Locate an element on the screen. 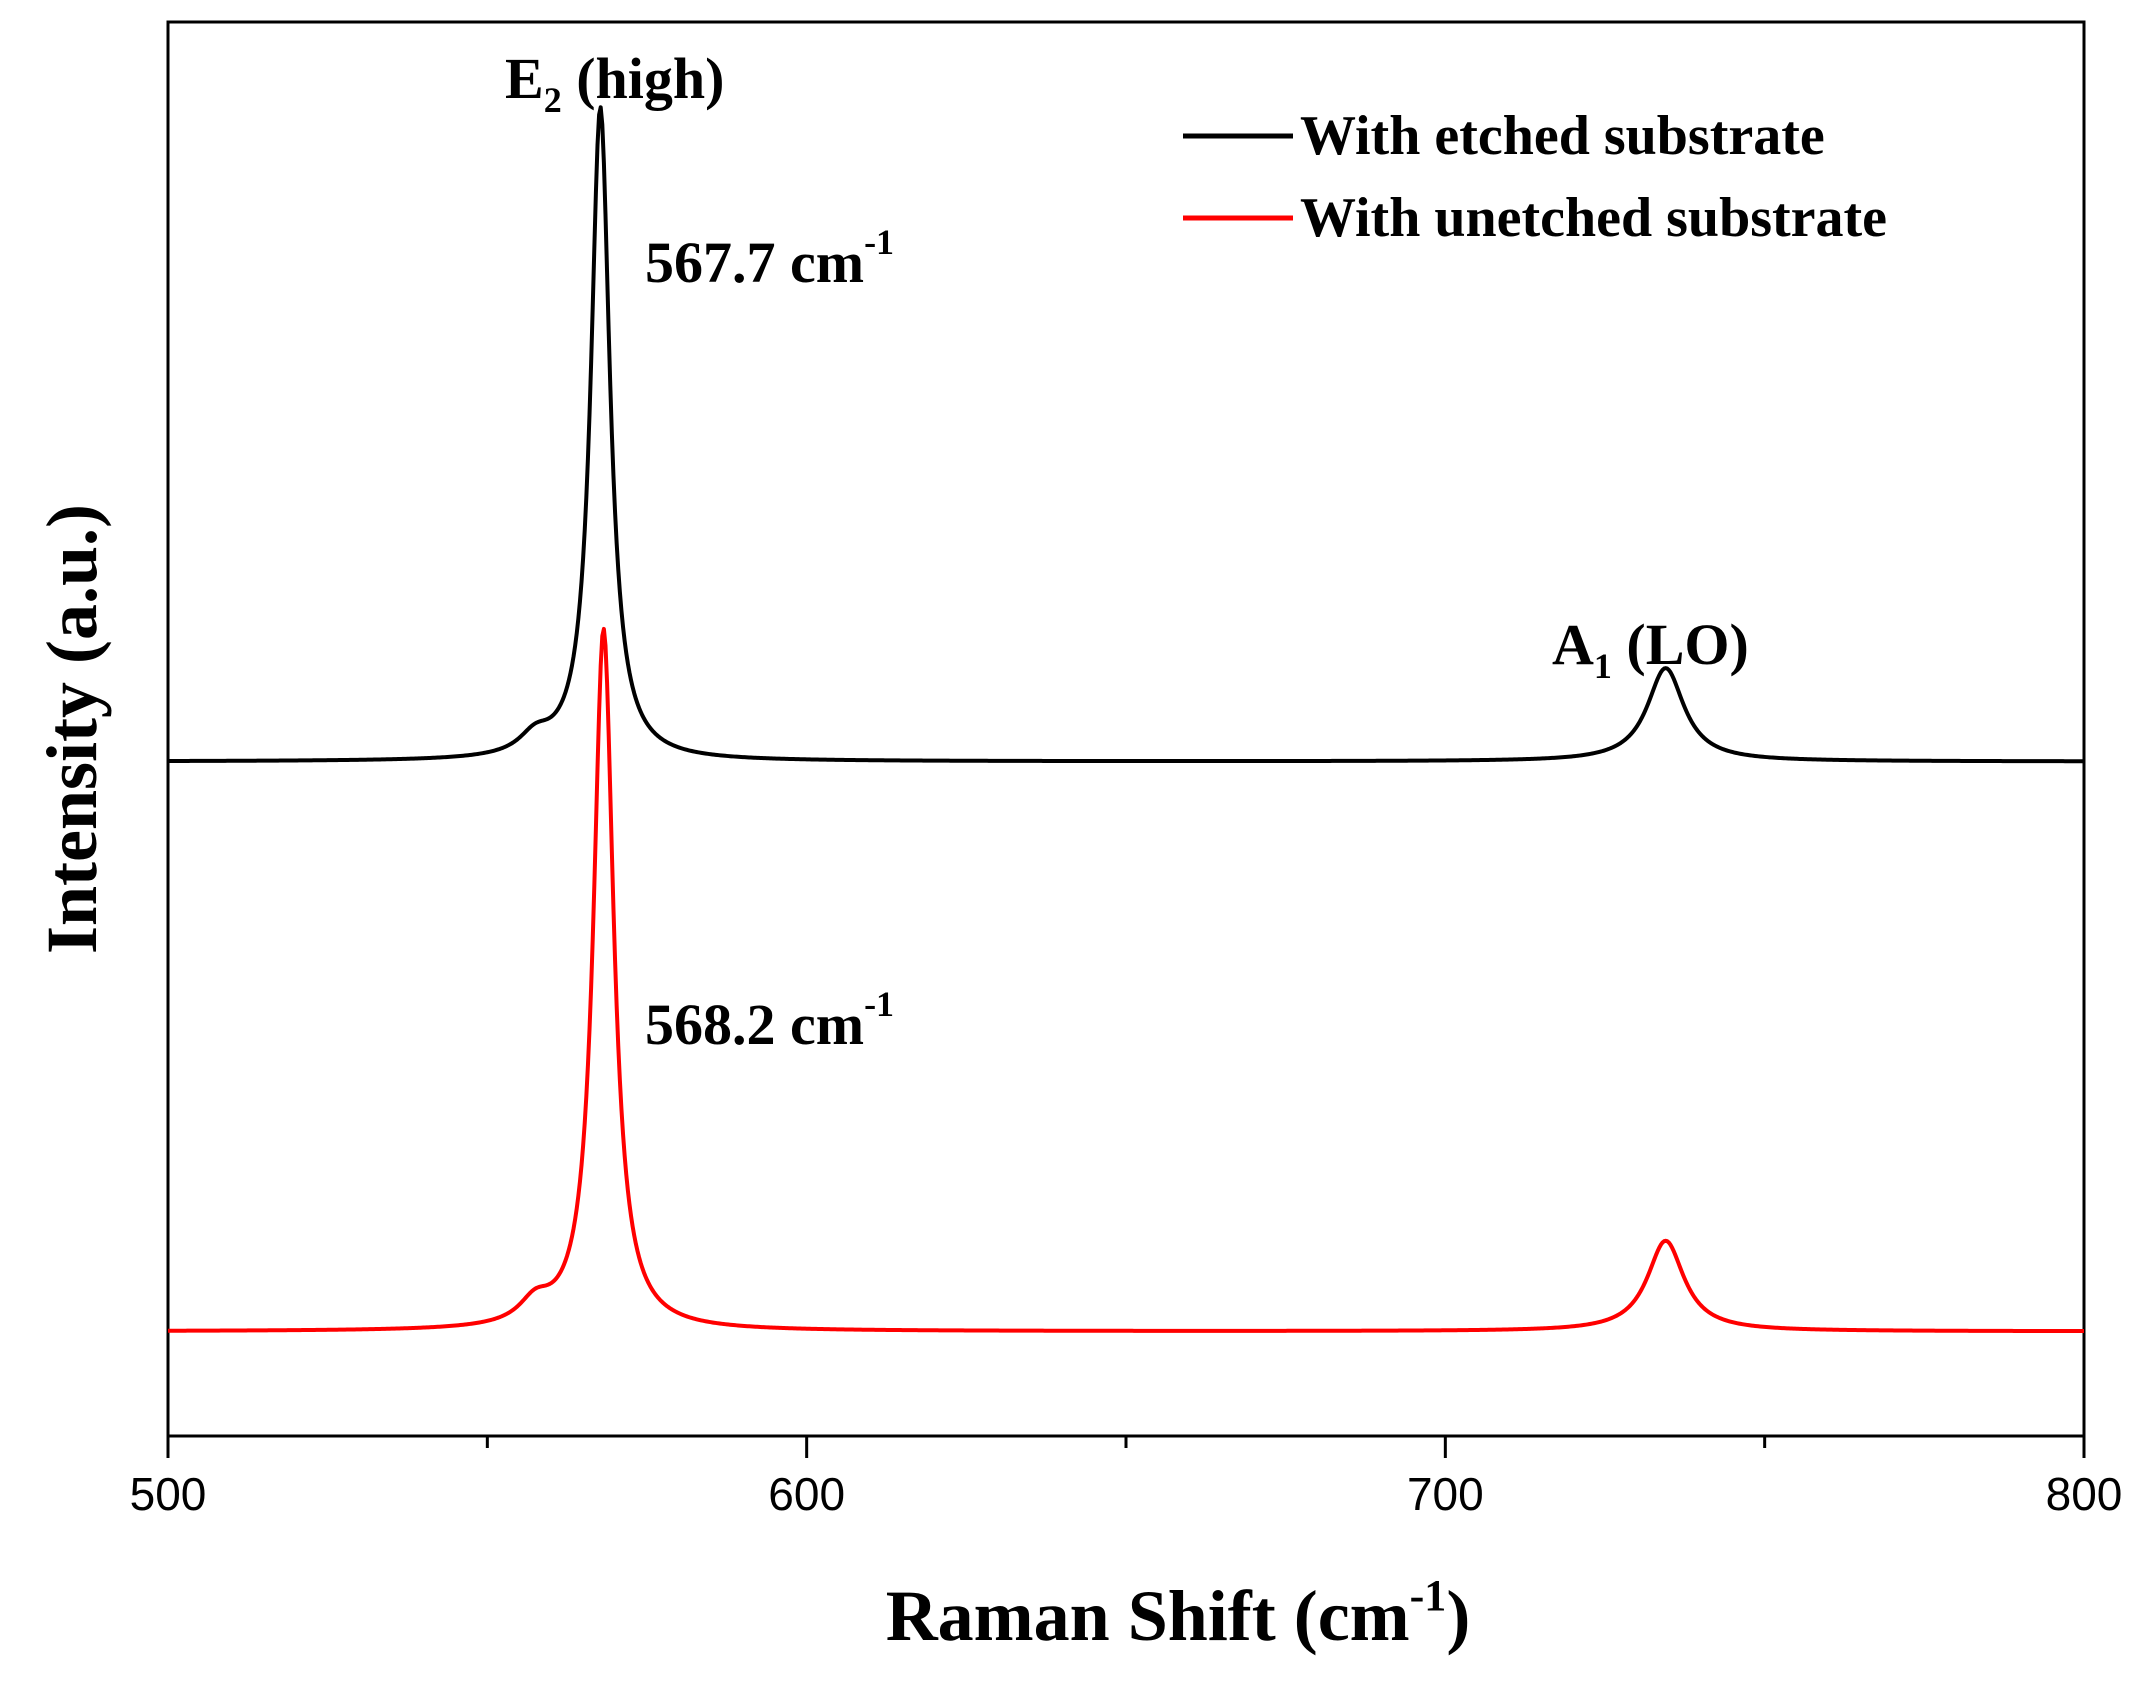 The width and height of the screenshot is (2146, 1691). annotation-peak-unetched: 568.2 cm-1 is located at coordinates (769, 1020).